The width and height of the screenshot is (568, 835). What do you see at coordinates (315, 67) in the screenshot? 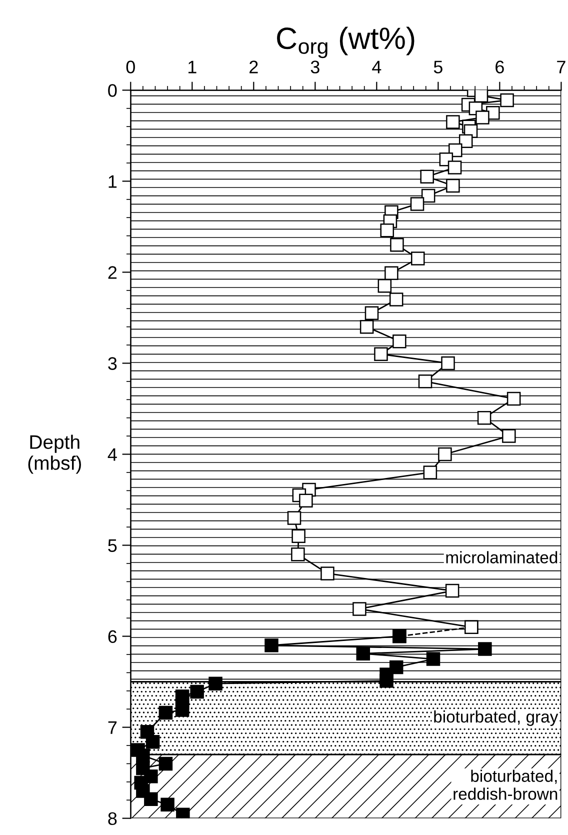
I see `x-tick-label: 3` at bounding box center [315, 67].